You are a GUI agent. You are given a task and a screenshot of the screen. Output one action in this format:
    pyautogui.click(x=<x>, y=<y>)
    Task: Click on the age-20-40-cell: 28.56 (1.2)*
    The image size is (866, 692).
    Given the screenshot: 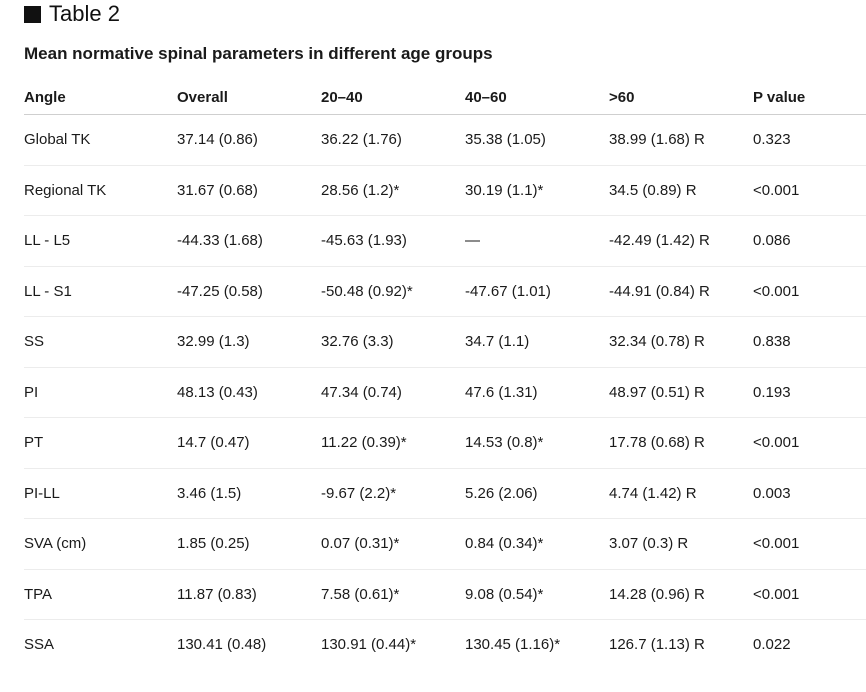 What is the action you would take?
    pyautogui.click(x=393, y=190)
    